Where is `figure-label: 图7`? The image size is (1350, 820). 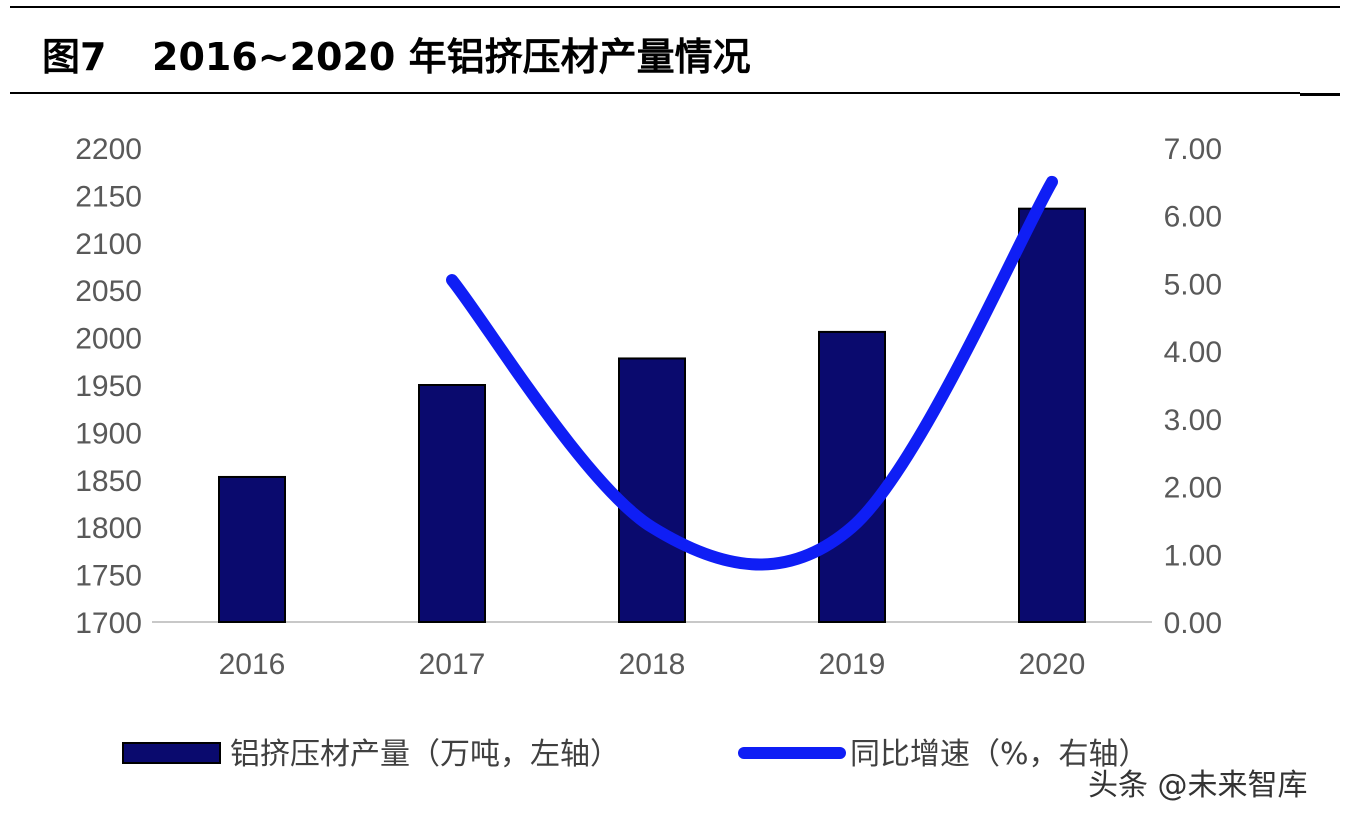 figure-label: 图7 is located at coordinates (74, 57).